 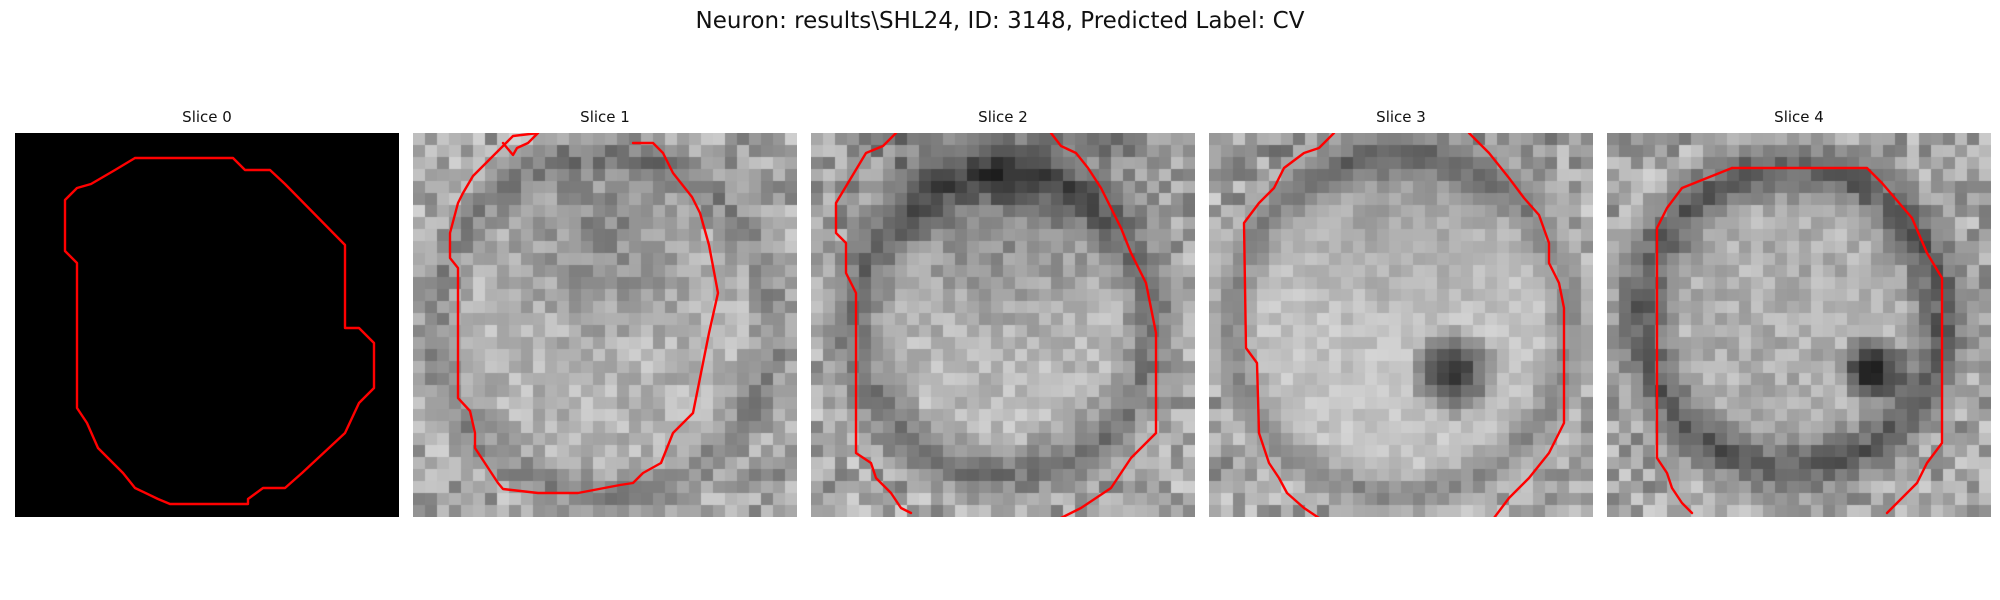 I want to click on slice-title-1: Slice 1, so click(x=605, y=117).